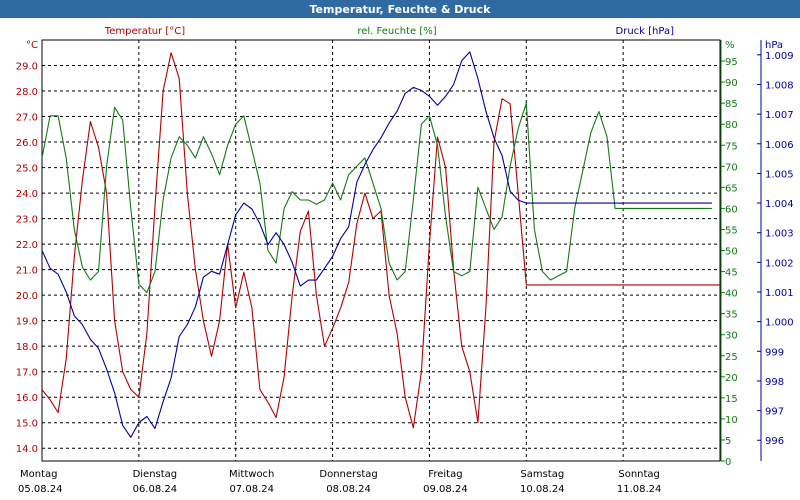 The height and width of the screenshot is (500, 800). What do you see at coordinates (774, 45) in the screenshot?
I see `pressure-unit-label: hPa` at bounding box center [774, 45].